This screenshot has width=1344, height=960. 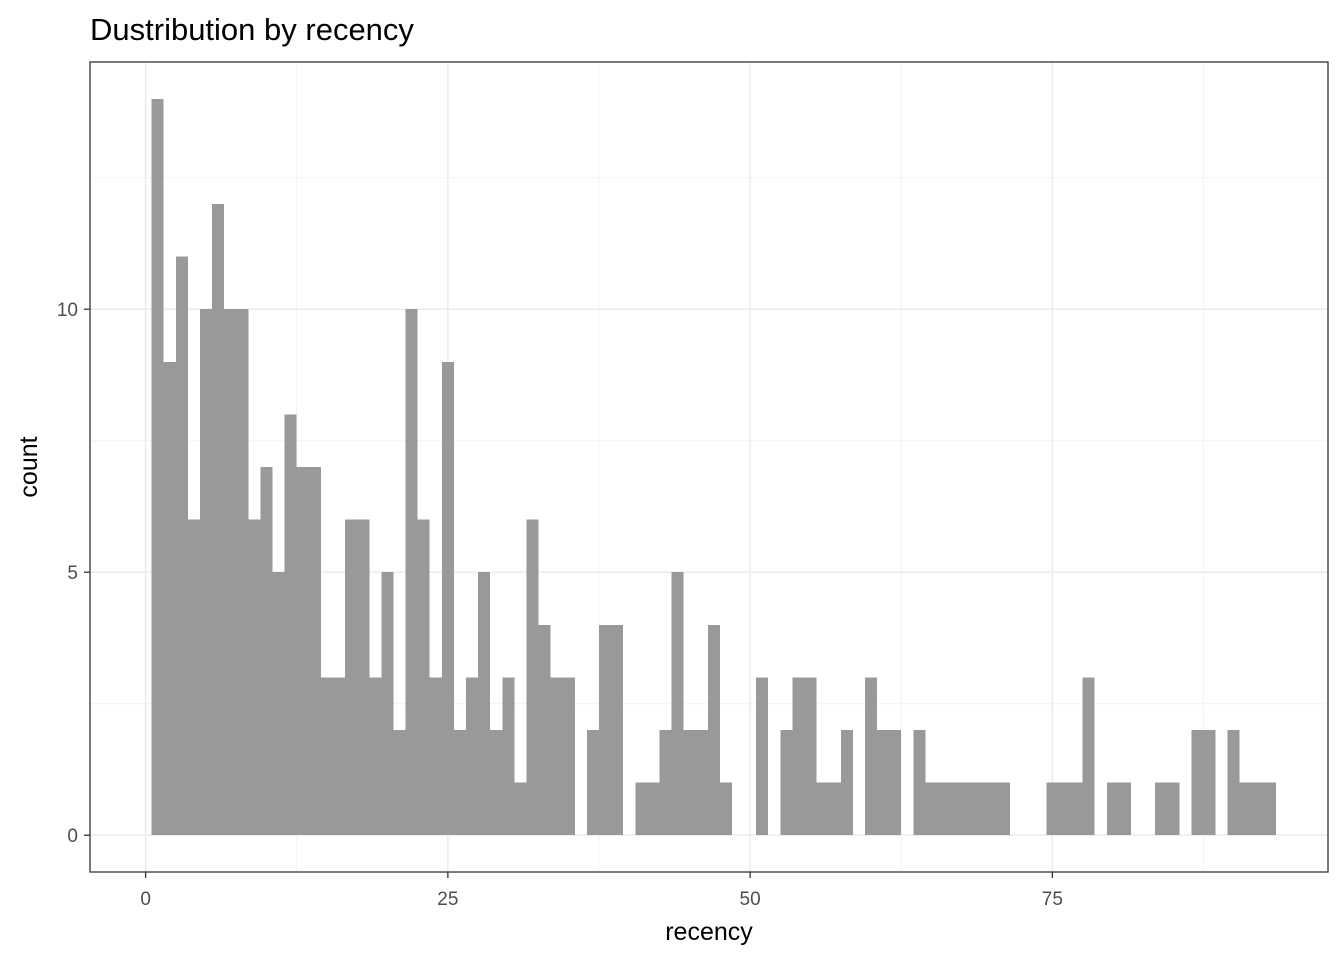 What do you see at coordinates (145, 899) in the screenshot?
I see `x-tick-label: 0` at bounding box center [145, 899].